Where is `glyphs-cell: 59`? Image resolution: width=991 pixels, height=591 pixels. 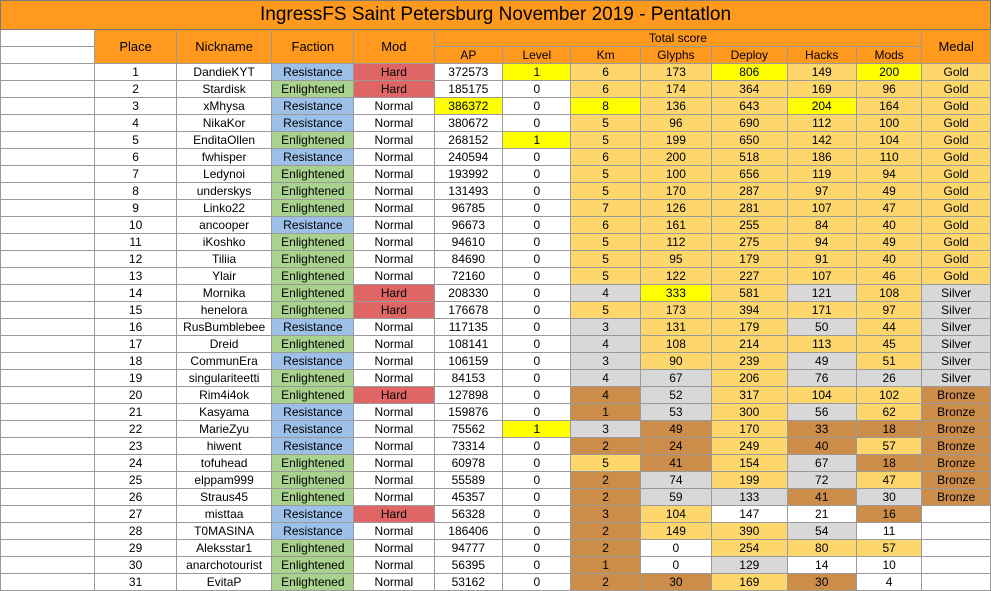 glyphs-cell: 59 is located at coordinates (676, 497).